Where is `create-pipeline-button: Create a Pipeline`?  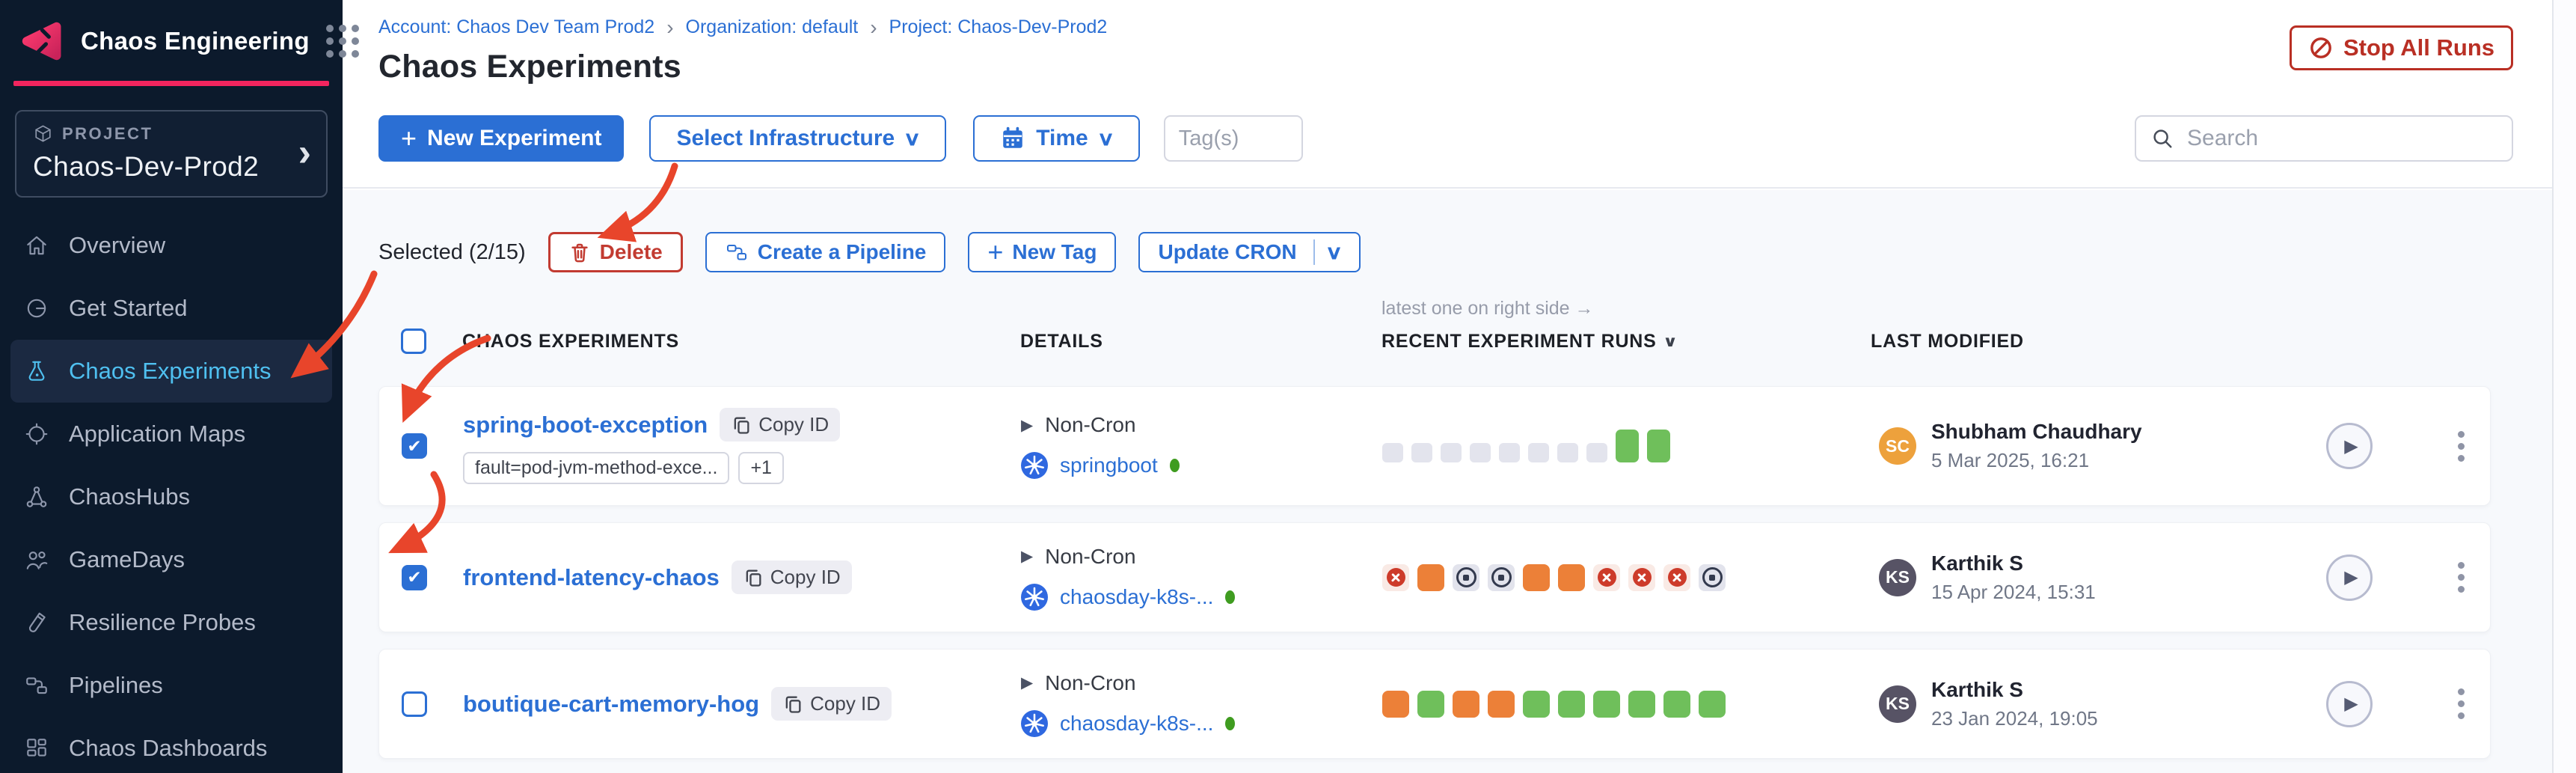
create-pipeline-button: Create a Pipeline is located at coordinates (825, 252).